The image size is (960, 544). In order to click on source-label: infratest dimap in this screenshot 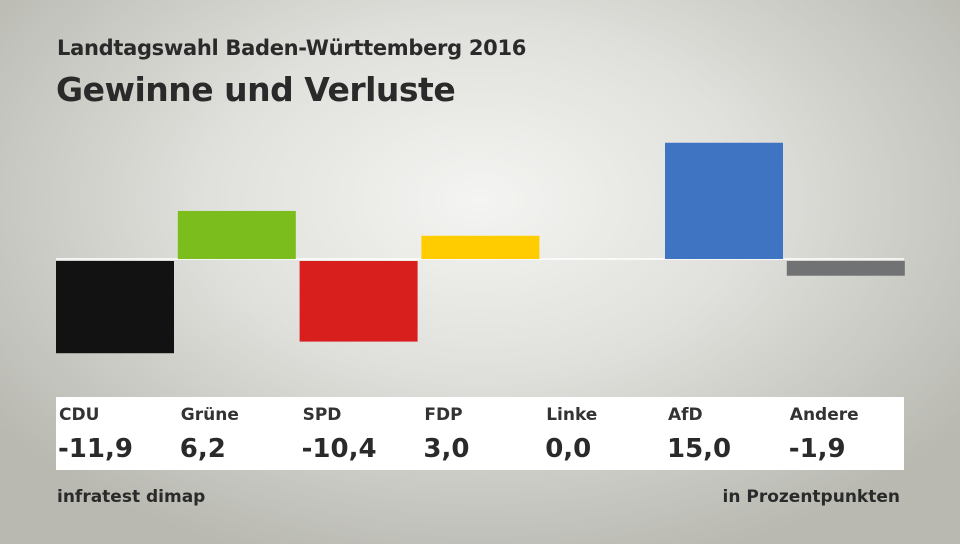, I will do `click(131, 497)`.